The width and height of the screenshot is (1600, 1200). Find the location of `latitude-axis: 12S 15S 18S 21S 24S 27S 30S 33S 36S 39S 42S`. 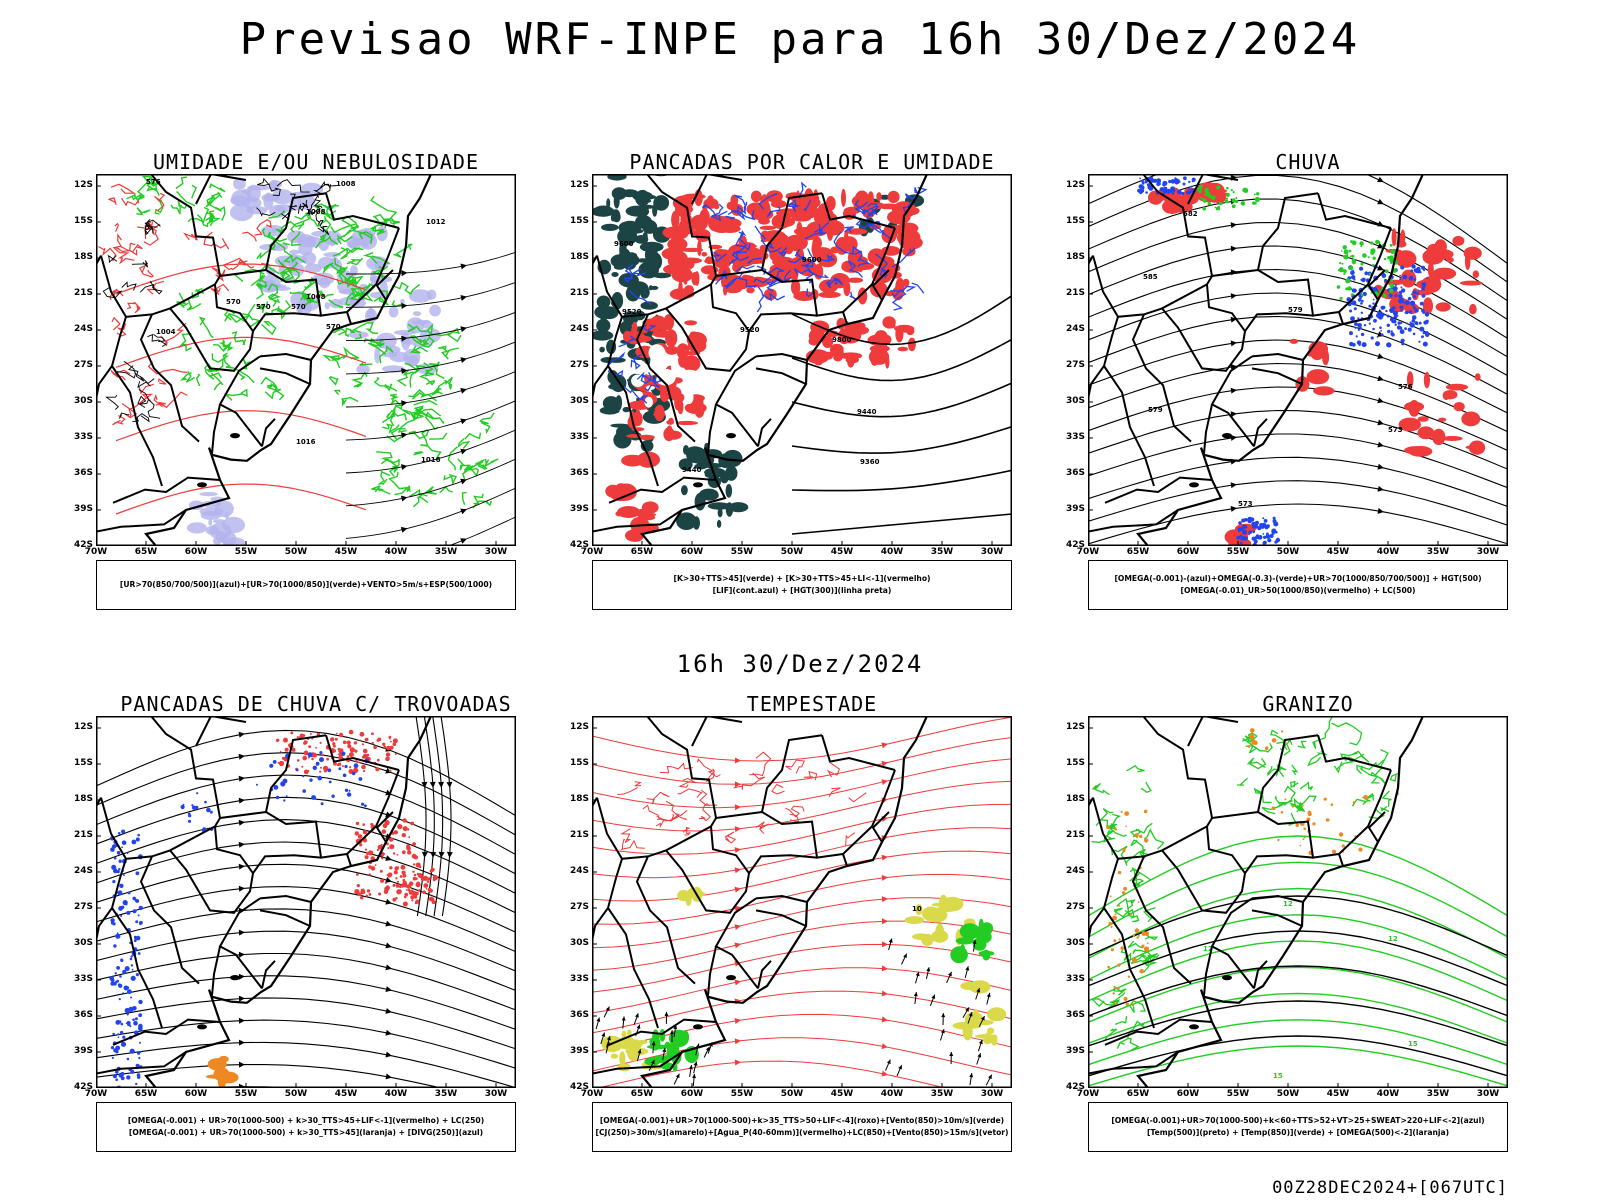

latitude-axis: 12S 15S 18S 21S 24S 27S 30S 33S 36S 39S 42S is located at coordinates (79, 904).